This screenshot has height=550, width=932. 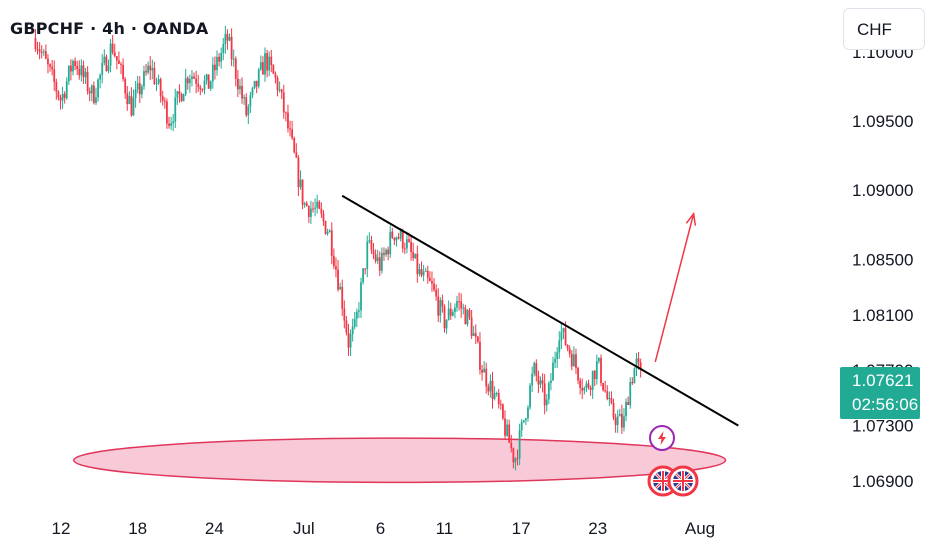 What do you see at coordinates (304, 528) in the screenshot?
I see `x-tick-label: Jul` at bounding box center [304, 528].